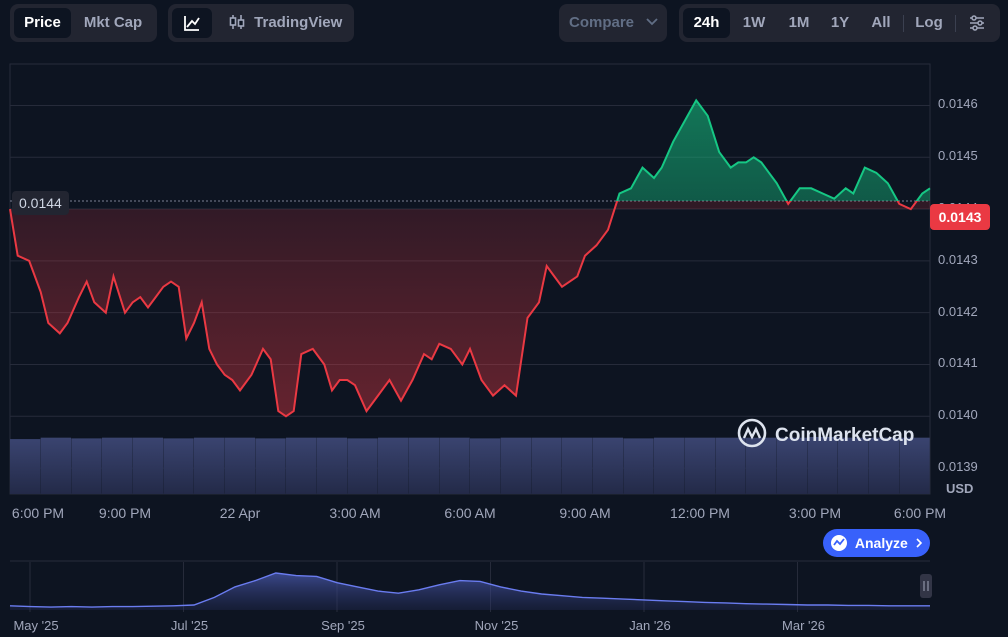  I want to click on x-tick-label: 9:00 PM, so click(125, 513).